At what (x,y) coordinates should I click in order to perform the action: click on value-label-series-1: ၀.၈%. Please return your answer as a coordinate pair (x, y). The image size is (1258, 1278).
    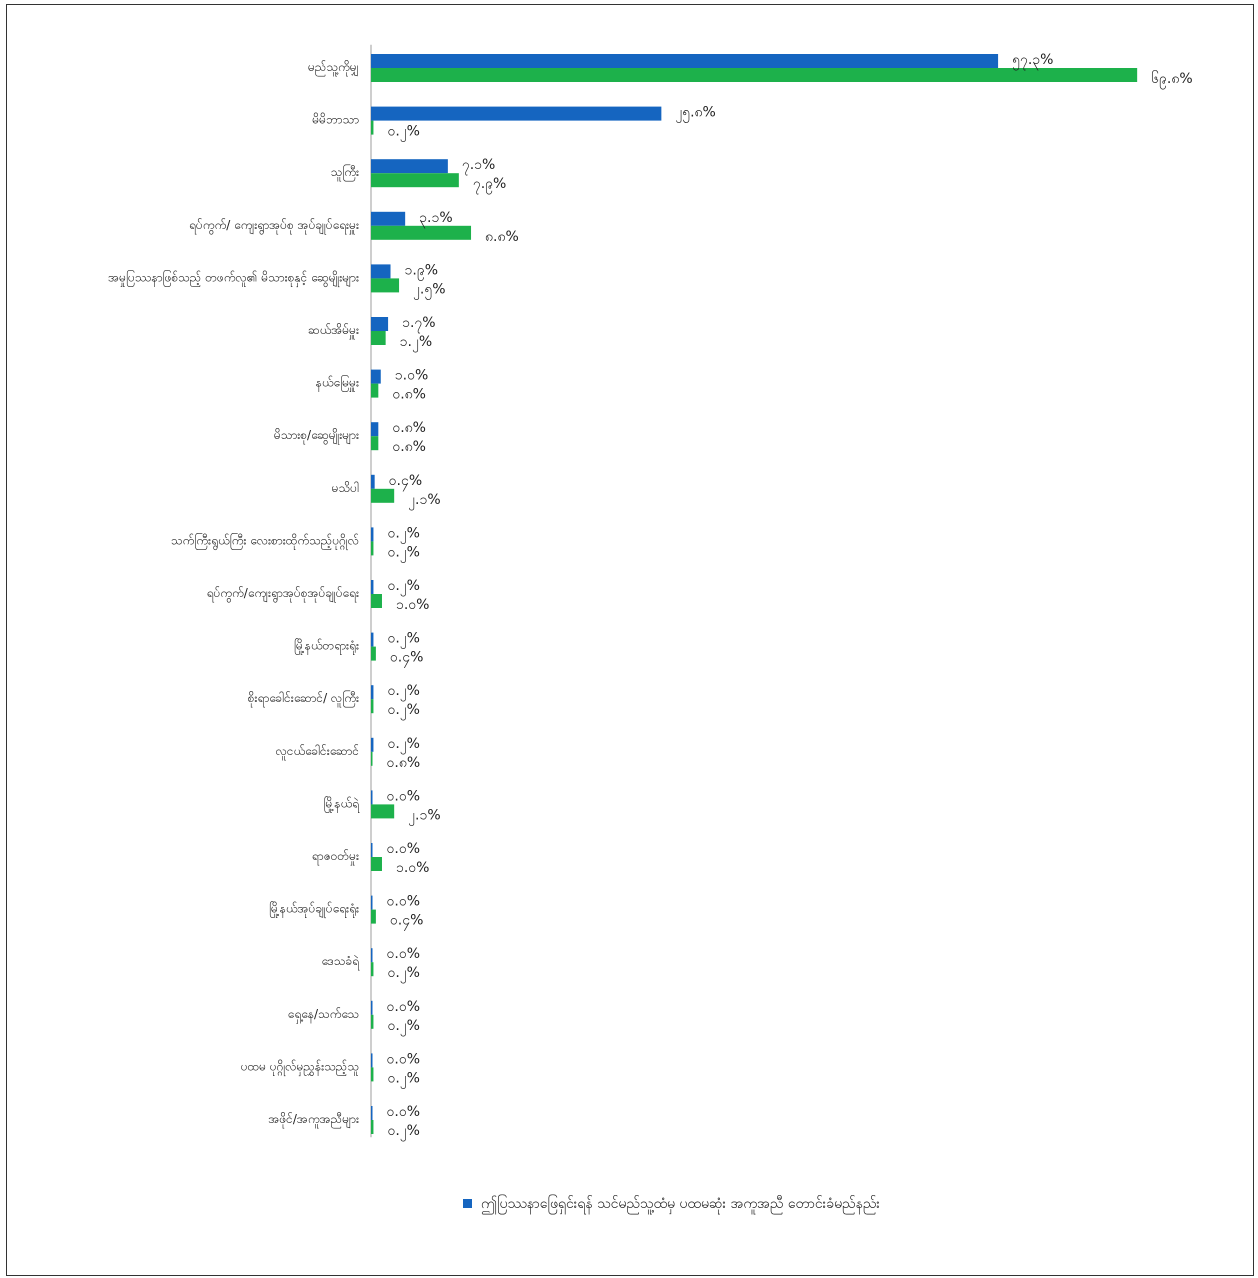
    Looking at the image, I should click on (409, 428).